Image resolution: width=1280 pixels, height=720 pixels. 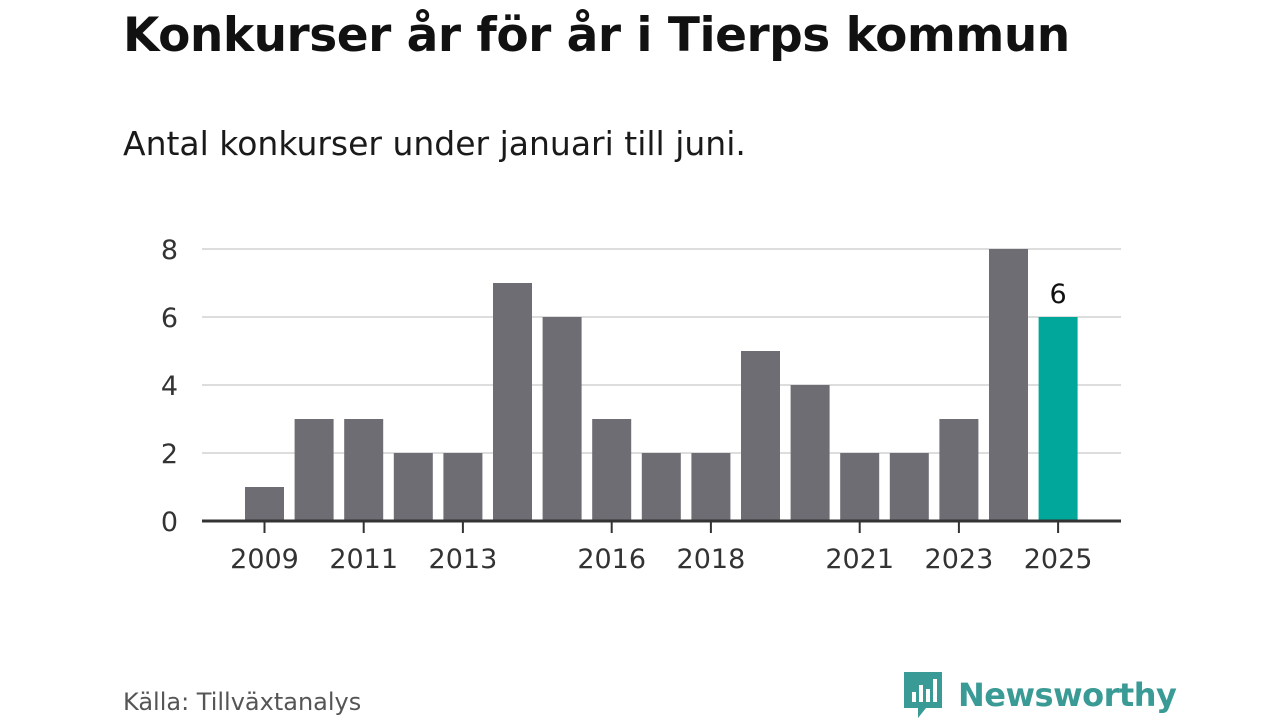 What do you see at coordinates (264, 504) in the screenshot?
I see `bar-2009` at bounding box center [264, 504].